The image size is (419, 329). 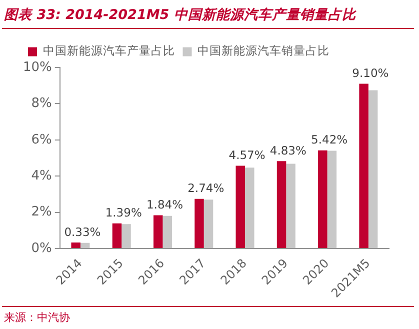 I want to click on data-label: 0.33%, so click(x=82, y=231).